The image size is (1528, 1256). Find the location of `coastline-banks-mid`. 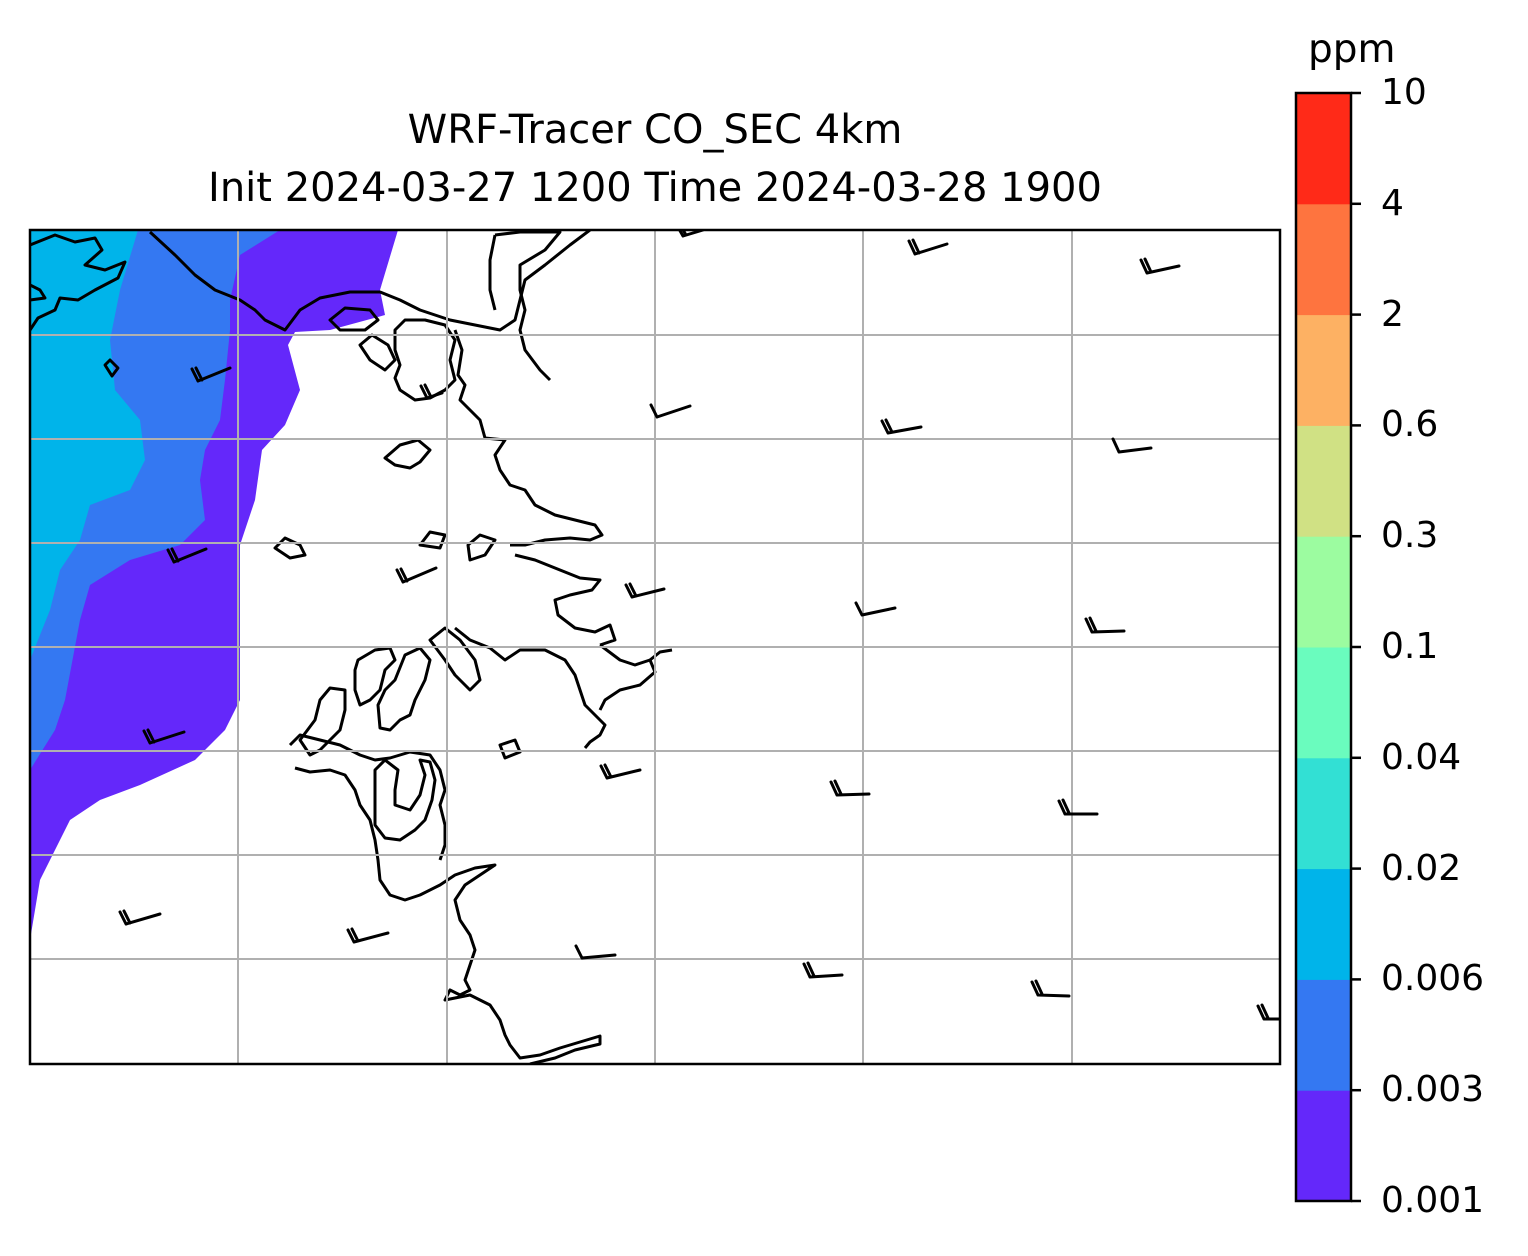

coastline-banks-mid is located at coordinates (404, 689).